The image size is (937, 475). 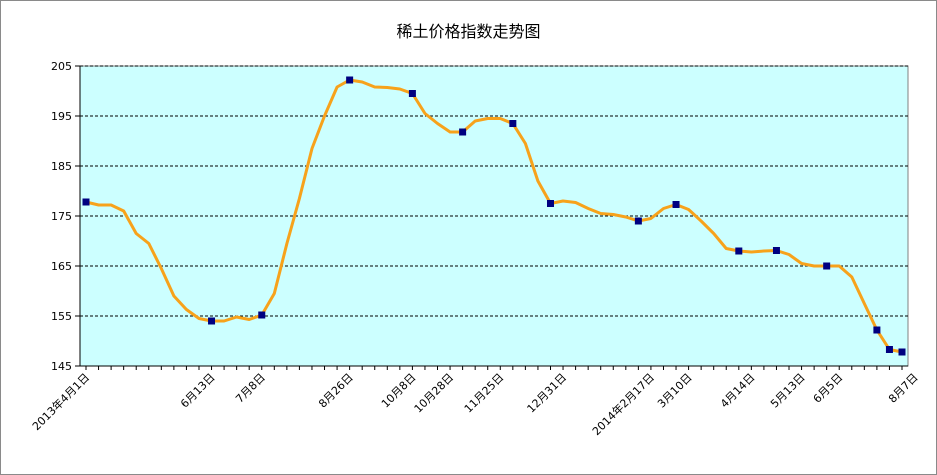 What do you see at coordinates (434, 393) in the screenshot?
I see `x-tick-label: 10月28日` at bounding box center [434, 393].